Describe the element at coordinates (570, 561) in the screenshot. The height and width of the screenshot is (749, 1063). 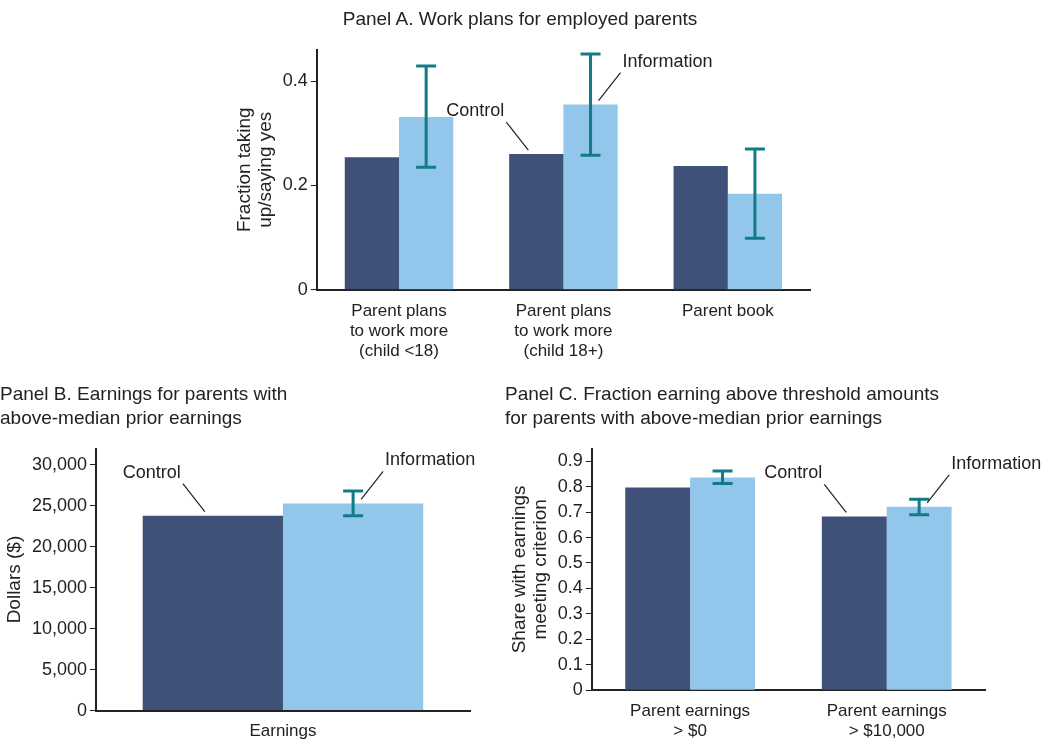
I see `y-tick-label: 0.5` at that location.